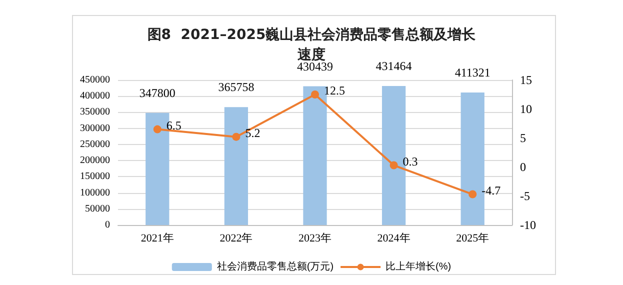 The image size is (623, 285). Describe the element at coordinates (95, 96) in the screenshot. I see `y-tick-label: 400000` at that location.